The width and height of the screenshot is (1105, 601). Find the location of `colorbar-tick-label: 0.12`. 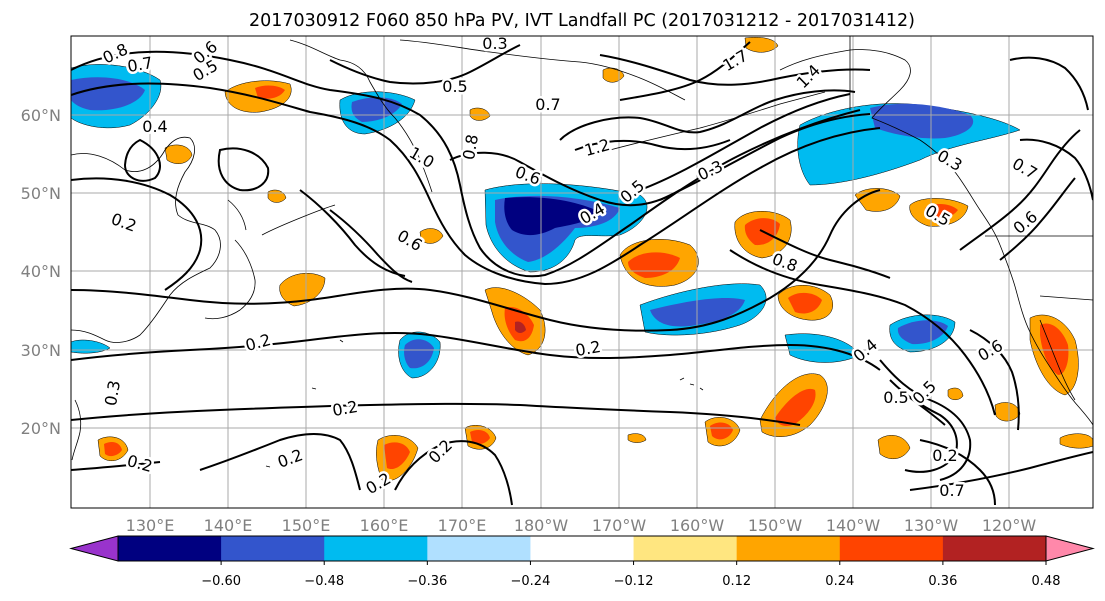

colorbar-tick-label: 0.12 is located at coordinates (736, 581).